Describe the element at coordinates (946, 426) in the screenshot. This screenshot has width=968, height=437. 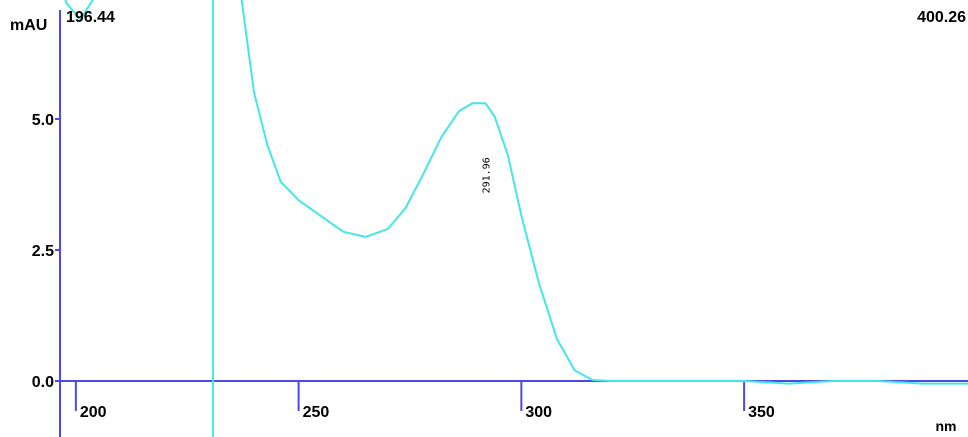
I see `x-axis-unit: nm` at that location.